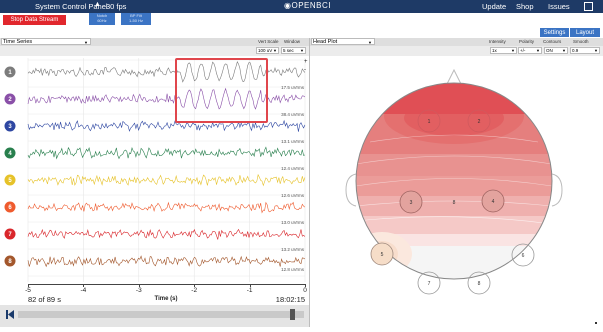 Image resolution: width=603 pixels, height=332 pixels. Describe the element at coordinates (306, 62) in the screenshot. I see `plus-icon: +` at that location.